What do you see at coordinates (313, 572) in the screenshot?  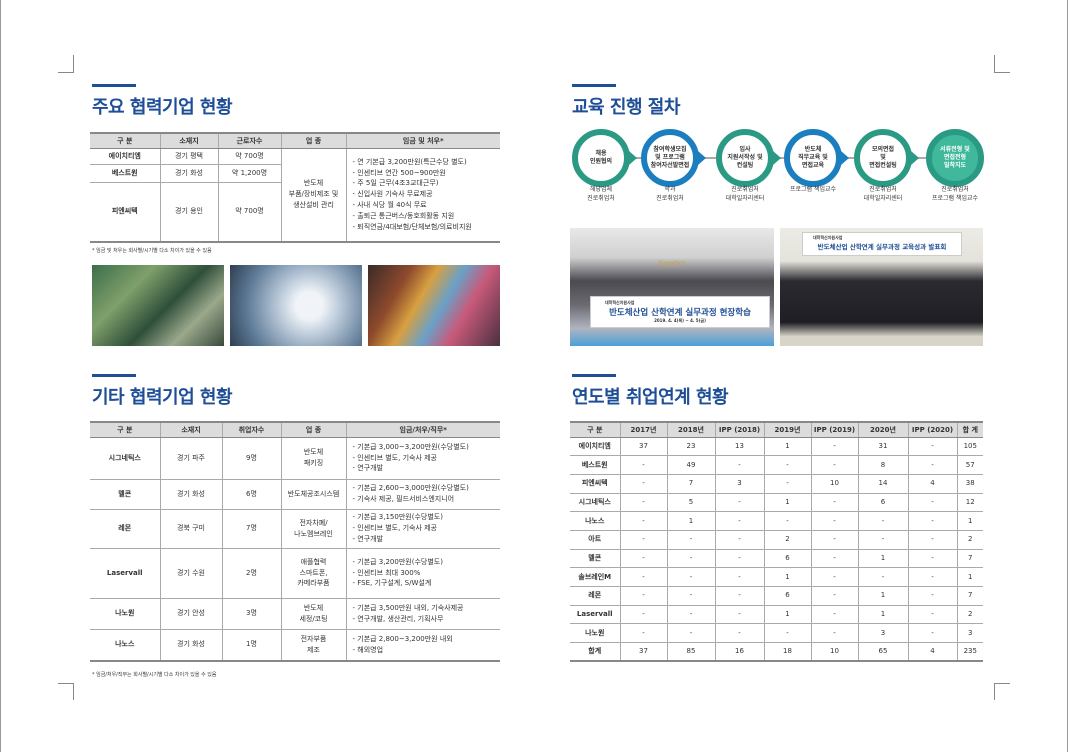 I see `industry-line: 스마트폰,` at bounding box center [313, 572].